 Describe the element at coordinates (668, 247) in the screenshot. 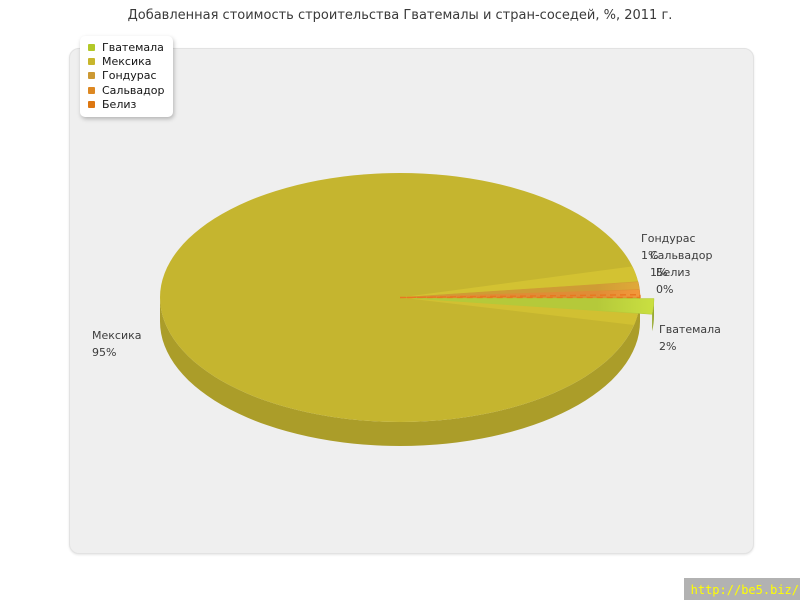

I see `slice-label-honduras: Гондурас 1%` at that location.